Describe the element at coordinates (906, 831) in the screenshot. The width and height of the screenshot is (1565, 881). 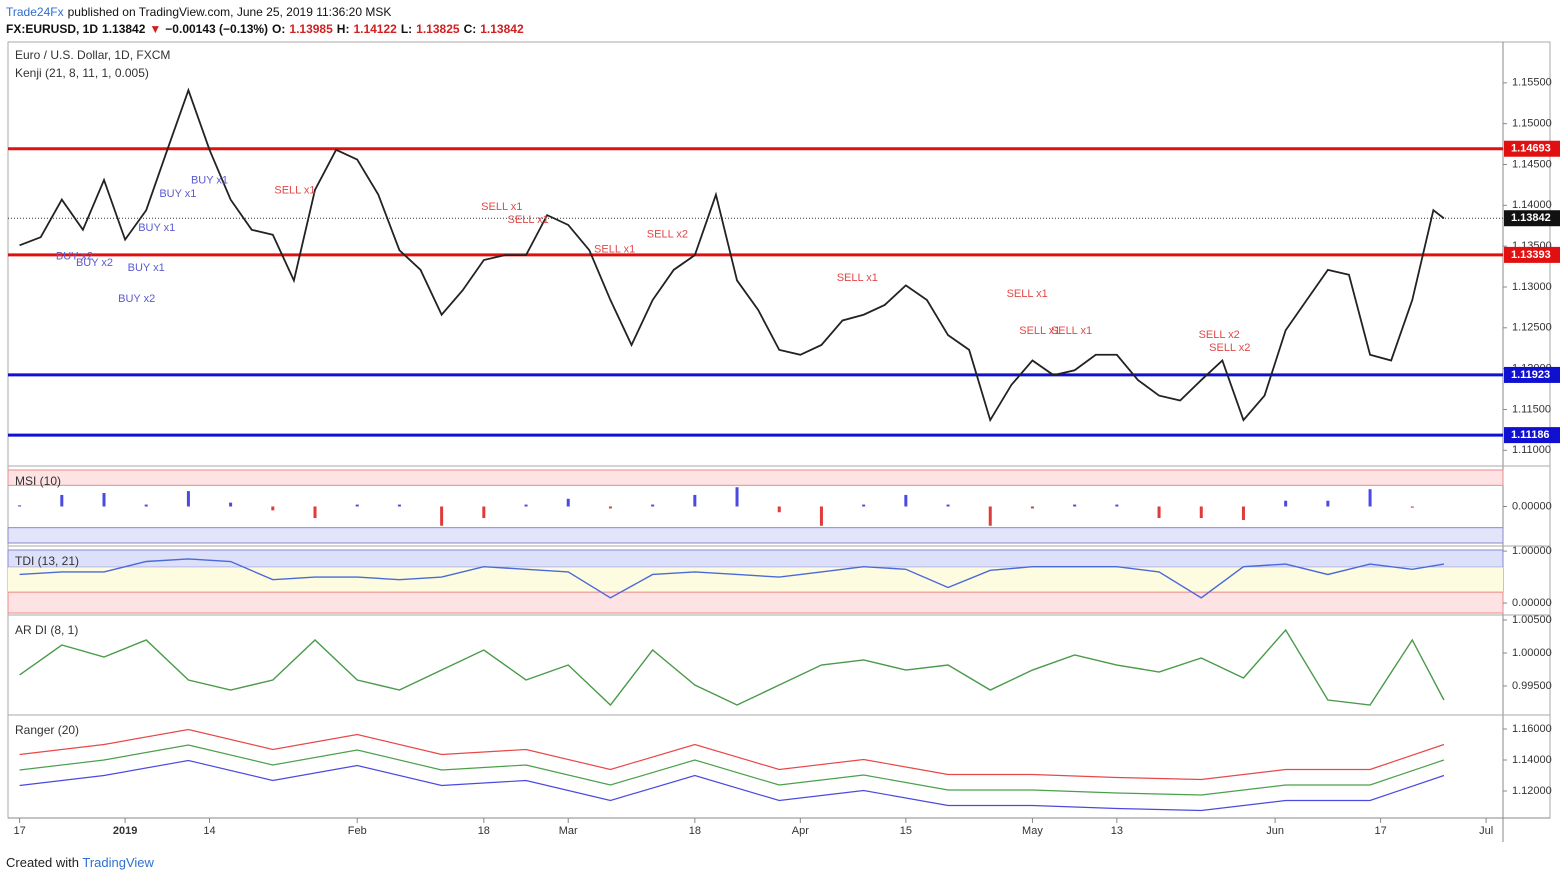
I see `x-tick-label: 15` at that location.